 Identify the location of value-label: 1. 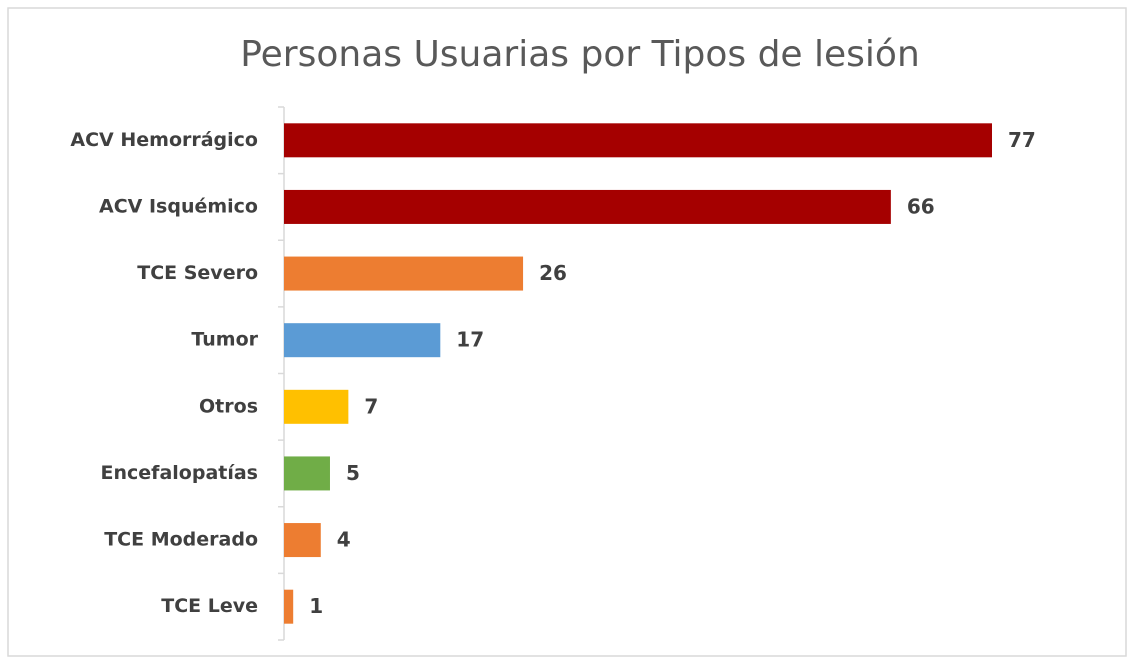
(316, 606).